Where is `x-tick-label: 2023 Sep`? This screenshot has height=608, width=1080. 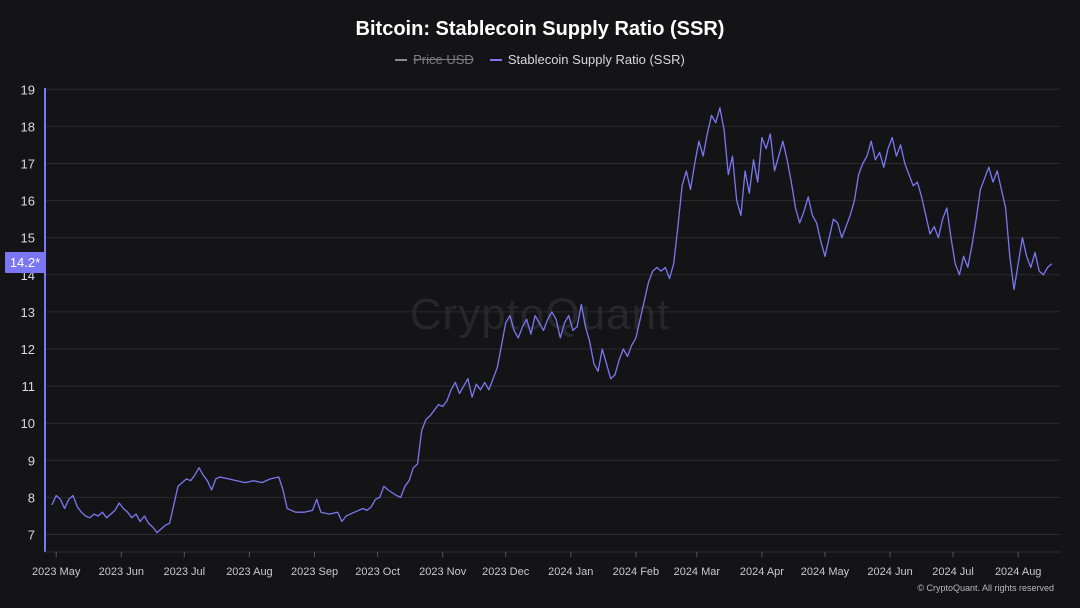
x-tick-label: 2023 Sep is located at coordinates (314, 572).